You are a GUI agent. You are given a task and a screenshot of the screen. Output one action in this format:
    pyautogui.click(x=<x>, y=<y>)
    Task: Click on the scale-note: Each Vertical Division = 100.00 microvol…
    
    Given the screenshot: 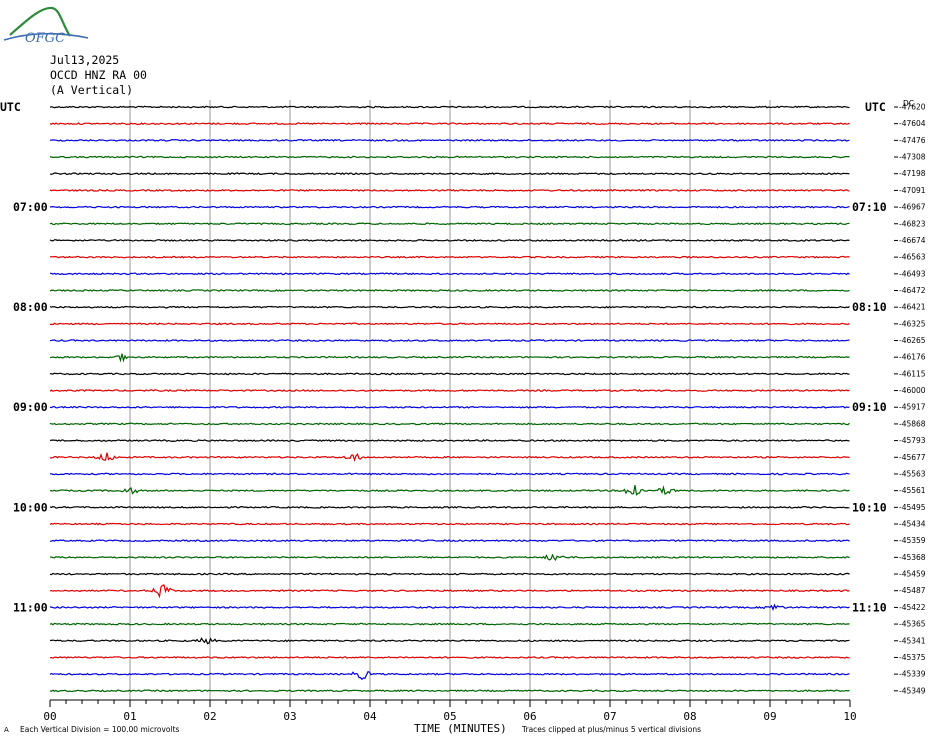 What is the action you would take?
    pyautogui.click(x=100, y=729)
    